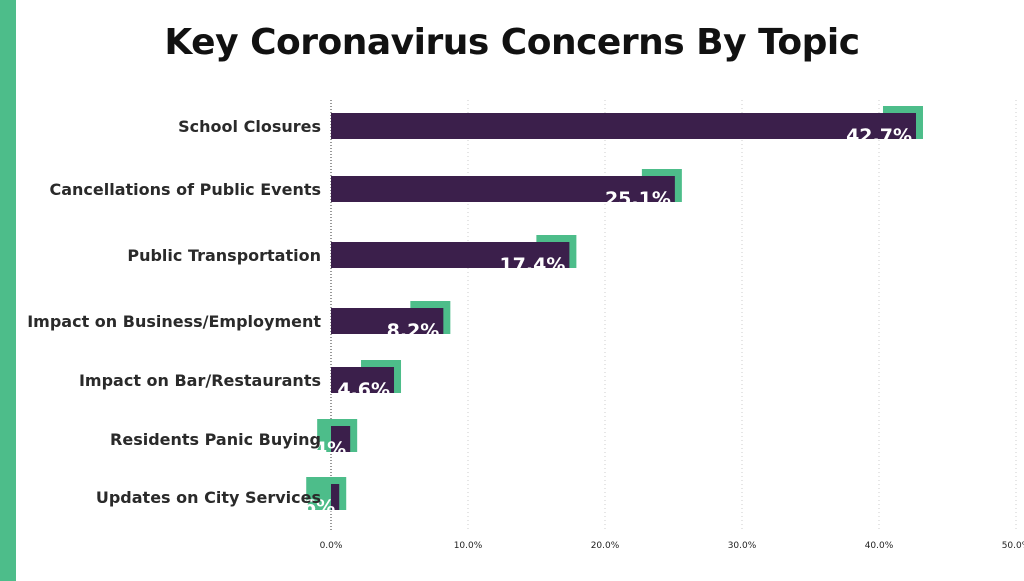 This screenshot has width=1024, height=581. Describe the element at coordinates (185, 189) in the screenshot. I see `category-label: Cancellations of Public Events` at that location.